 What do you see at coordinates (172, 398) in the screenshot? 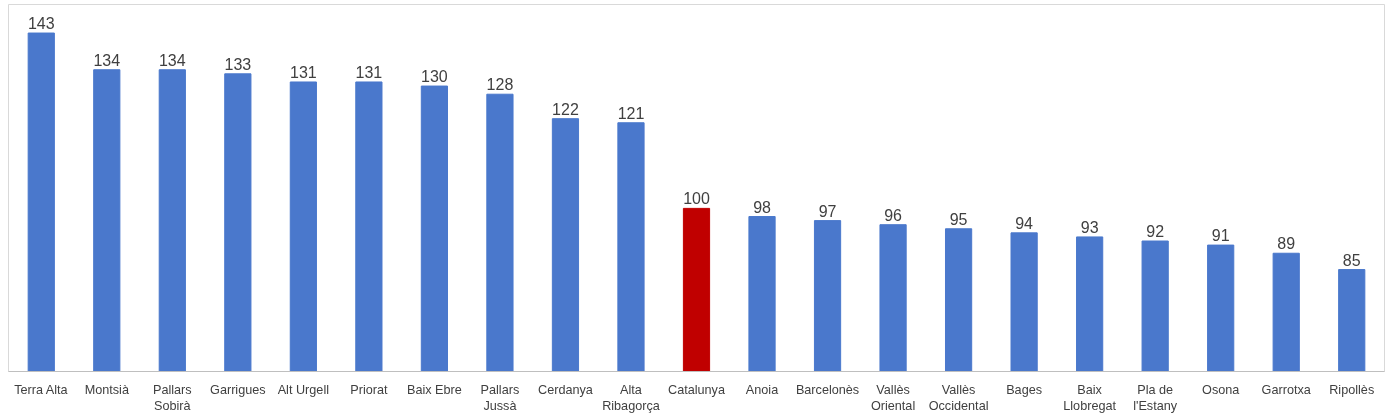
I see `x-tick-label: Pallars Sobirà` at bounding box center [172, 398].